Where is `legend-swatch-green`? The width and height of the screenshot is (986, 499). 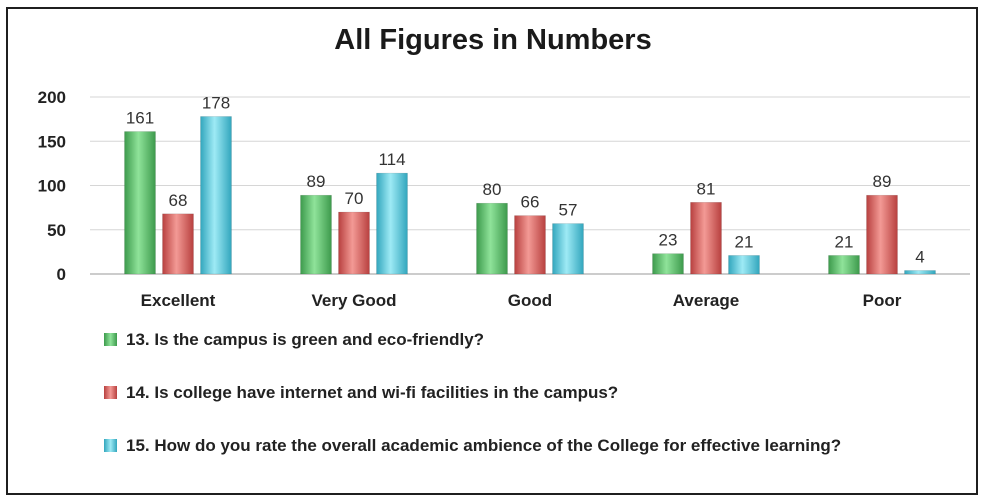 legend-swatch-green is located at coordinates (110, 339).